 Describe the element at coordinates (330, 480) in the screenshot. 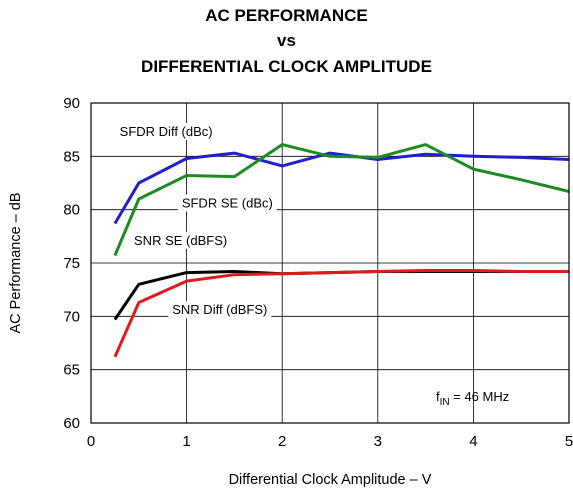

I see `x-axis-label: Differential Clock Amplitude – V` at that location.